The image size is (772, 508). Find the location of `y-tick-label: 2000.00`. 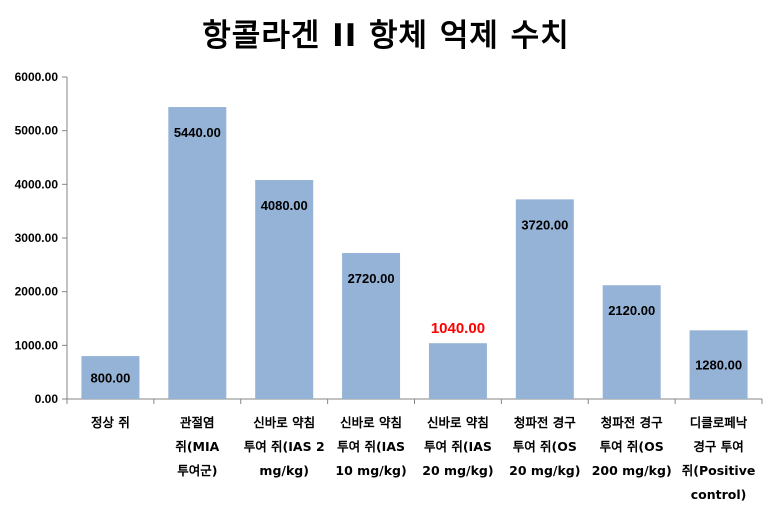

y-tick-label: 2000.00 is located at coordinates (37, 292).